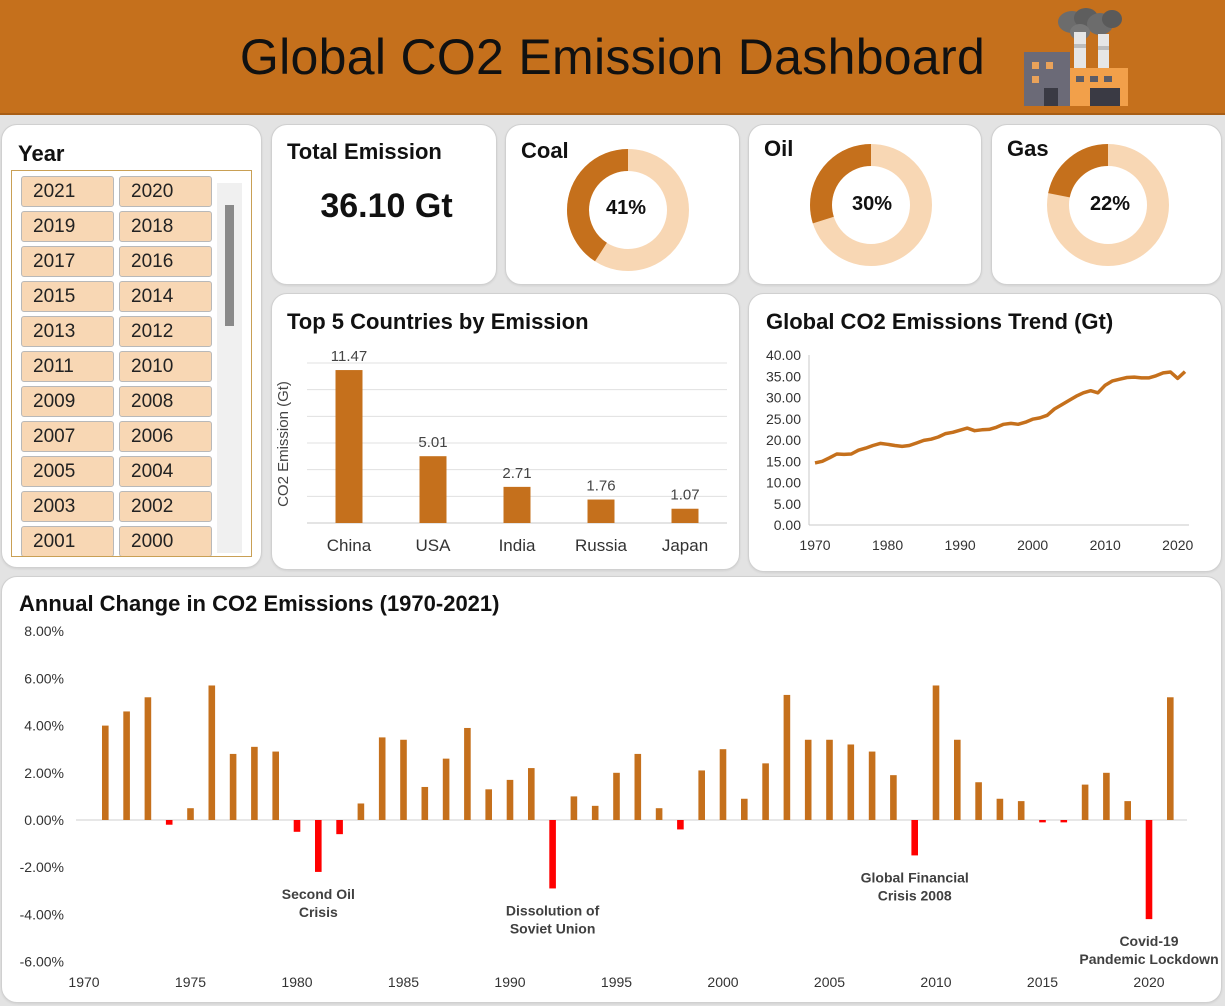 This screenshot has height=1006, width=1225. Describe the element at coordinates (783, 483) in the screenshot. I see `y-tick-label: 10.00` at that location.